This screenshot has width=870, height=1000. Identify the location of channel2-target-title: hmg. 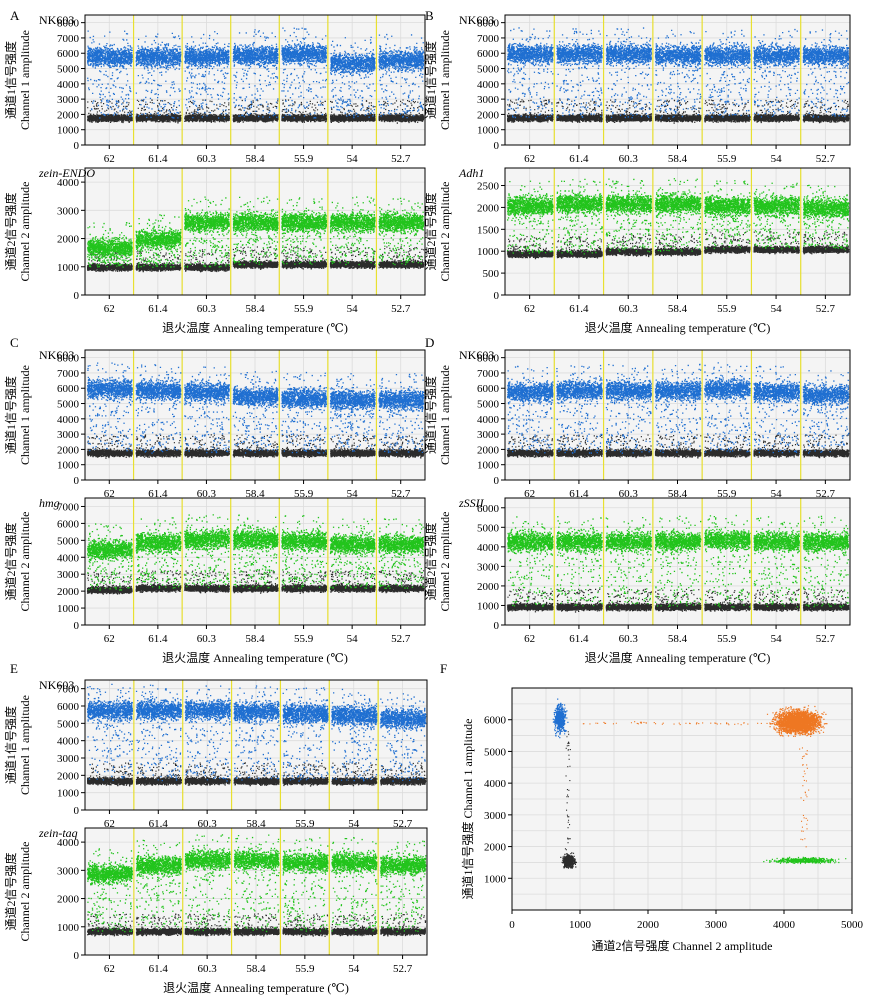
(49, 503).